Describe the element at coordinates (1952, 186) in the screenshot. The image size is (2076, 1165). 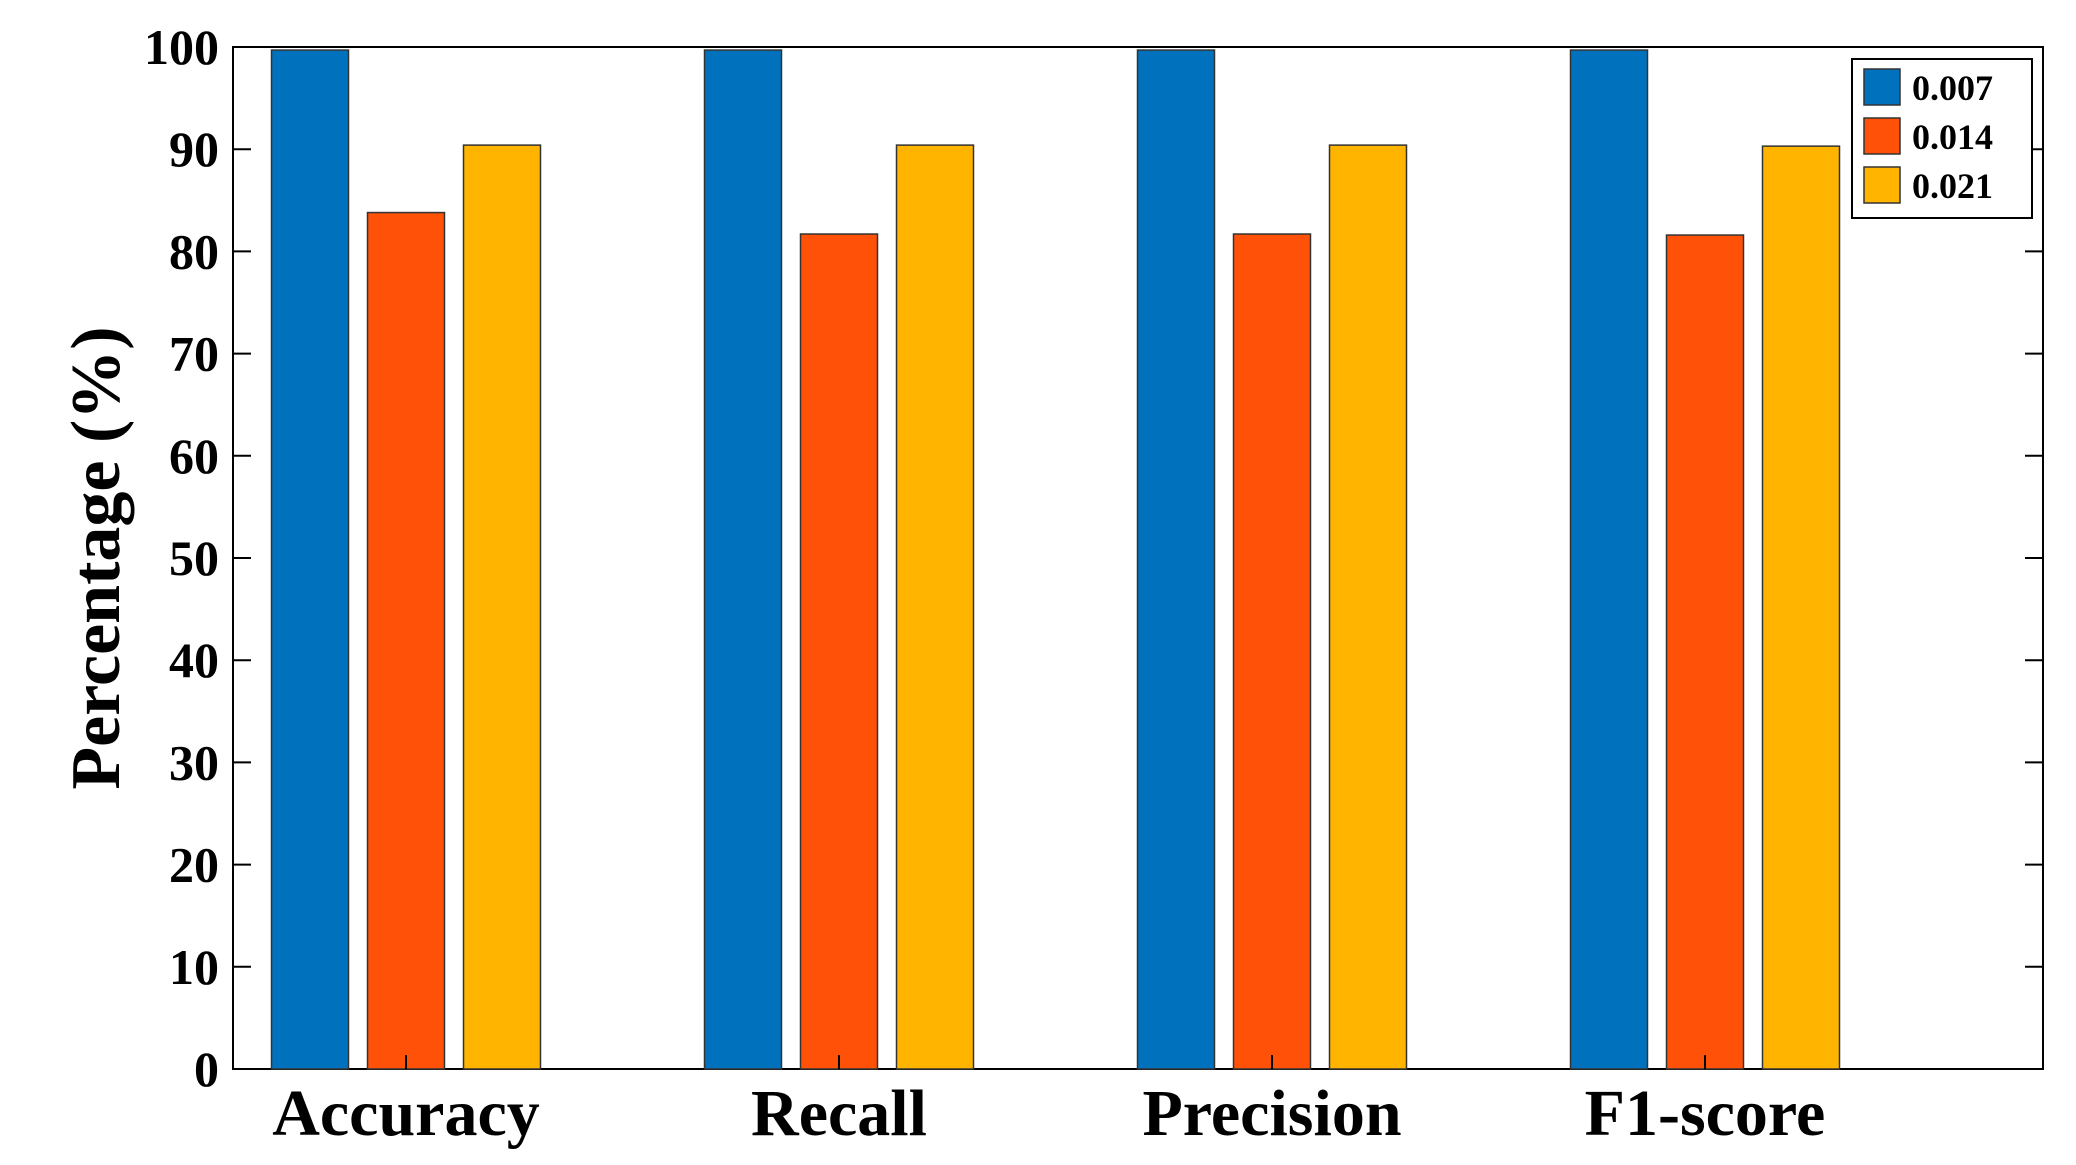
I see `legend-label: 0.021` at that location.